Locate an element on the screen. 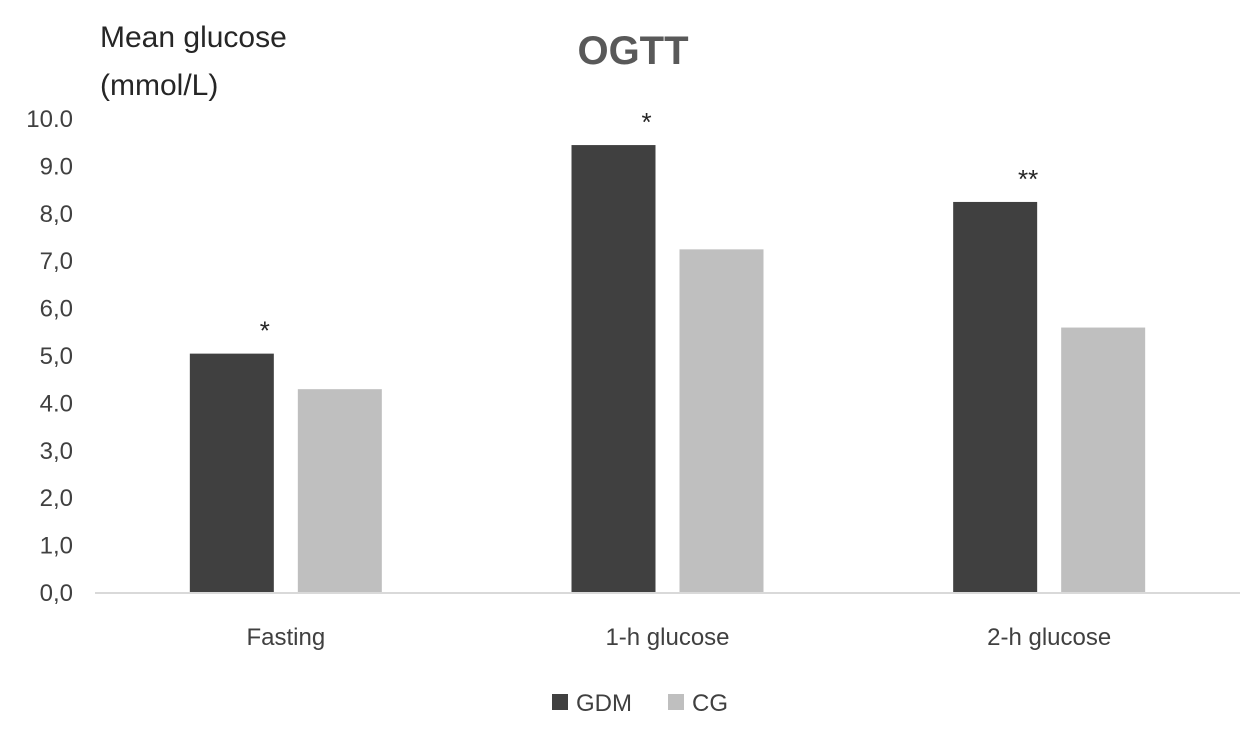 Image resolution: width=1256 pixels, height=739 pixels. y-tick-label: 4.0 is located at coordinates (56, 403).